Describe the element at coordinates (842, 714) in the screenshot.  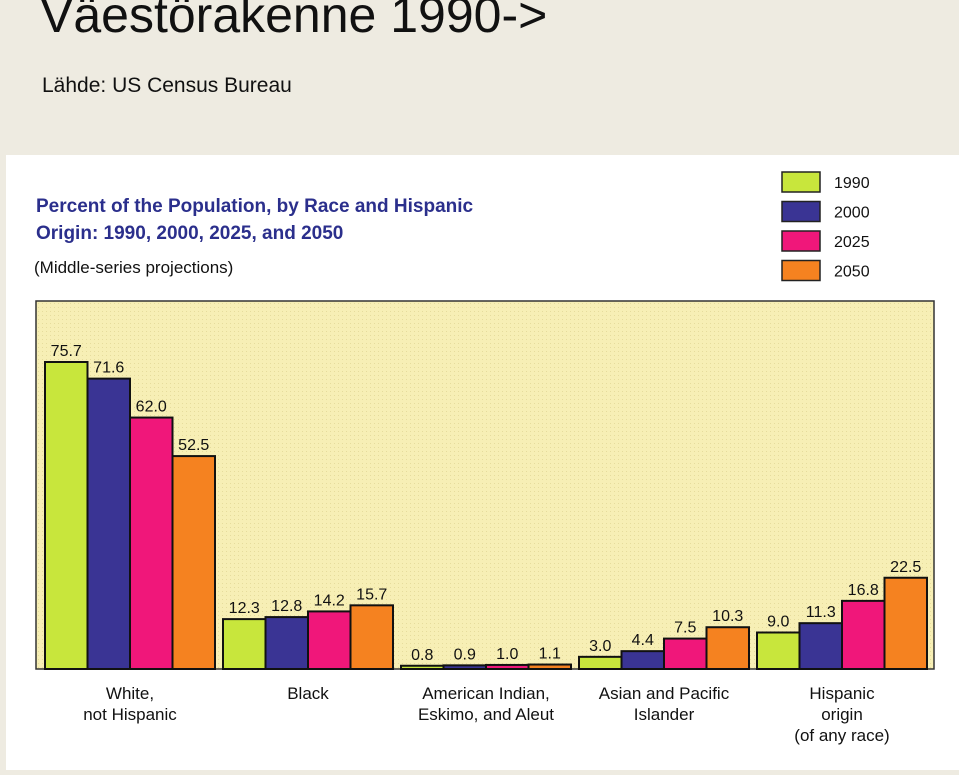
I see `category-label: origin` at that location.